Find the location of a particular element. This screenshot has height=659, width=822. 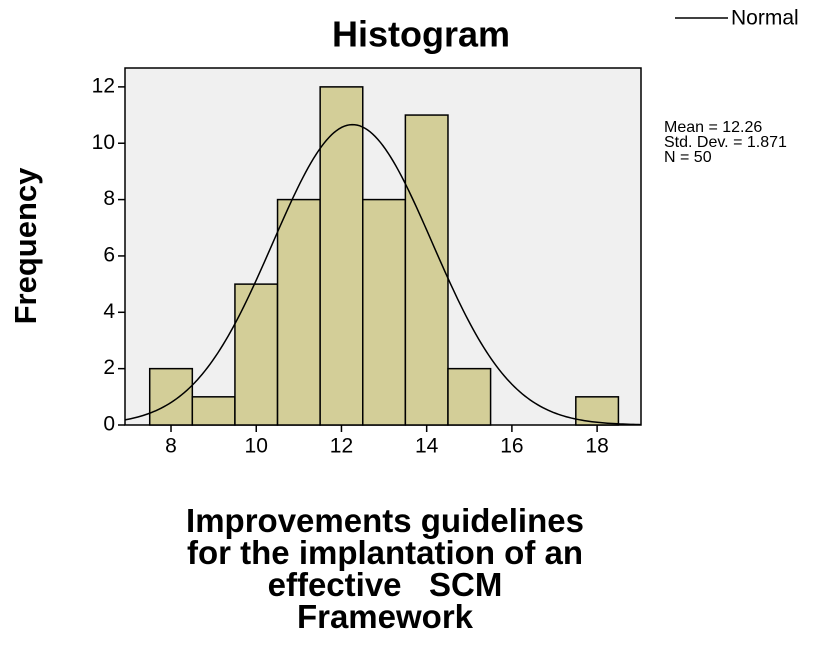

y-tick-label: 4 is located at coordinates (109, 311).